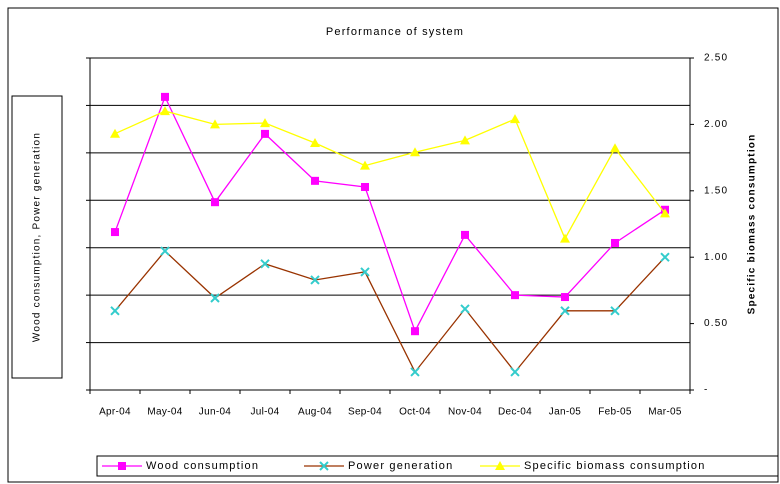 This screenshot has height=484, width=780. I want to click on legend-label: Specific biomass consumption, so click(615, 466).